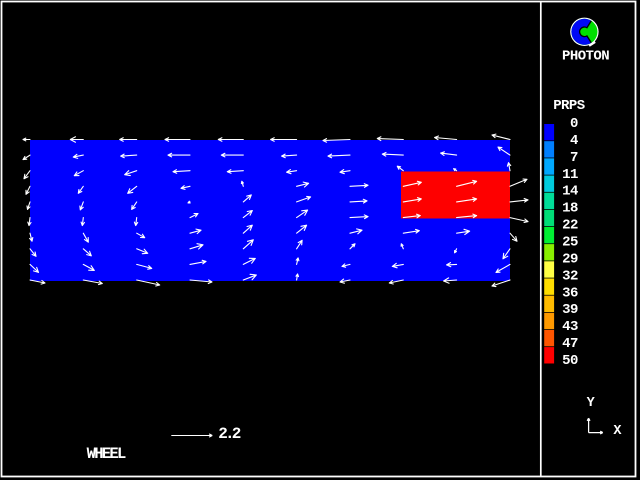 The width and height of the screenshot is (640, 480). I want to click on svg-text: 39, so click(570, 310).